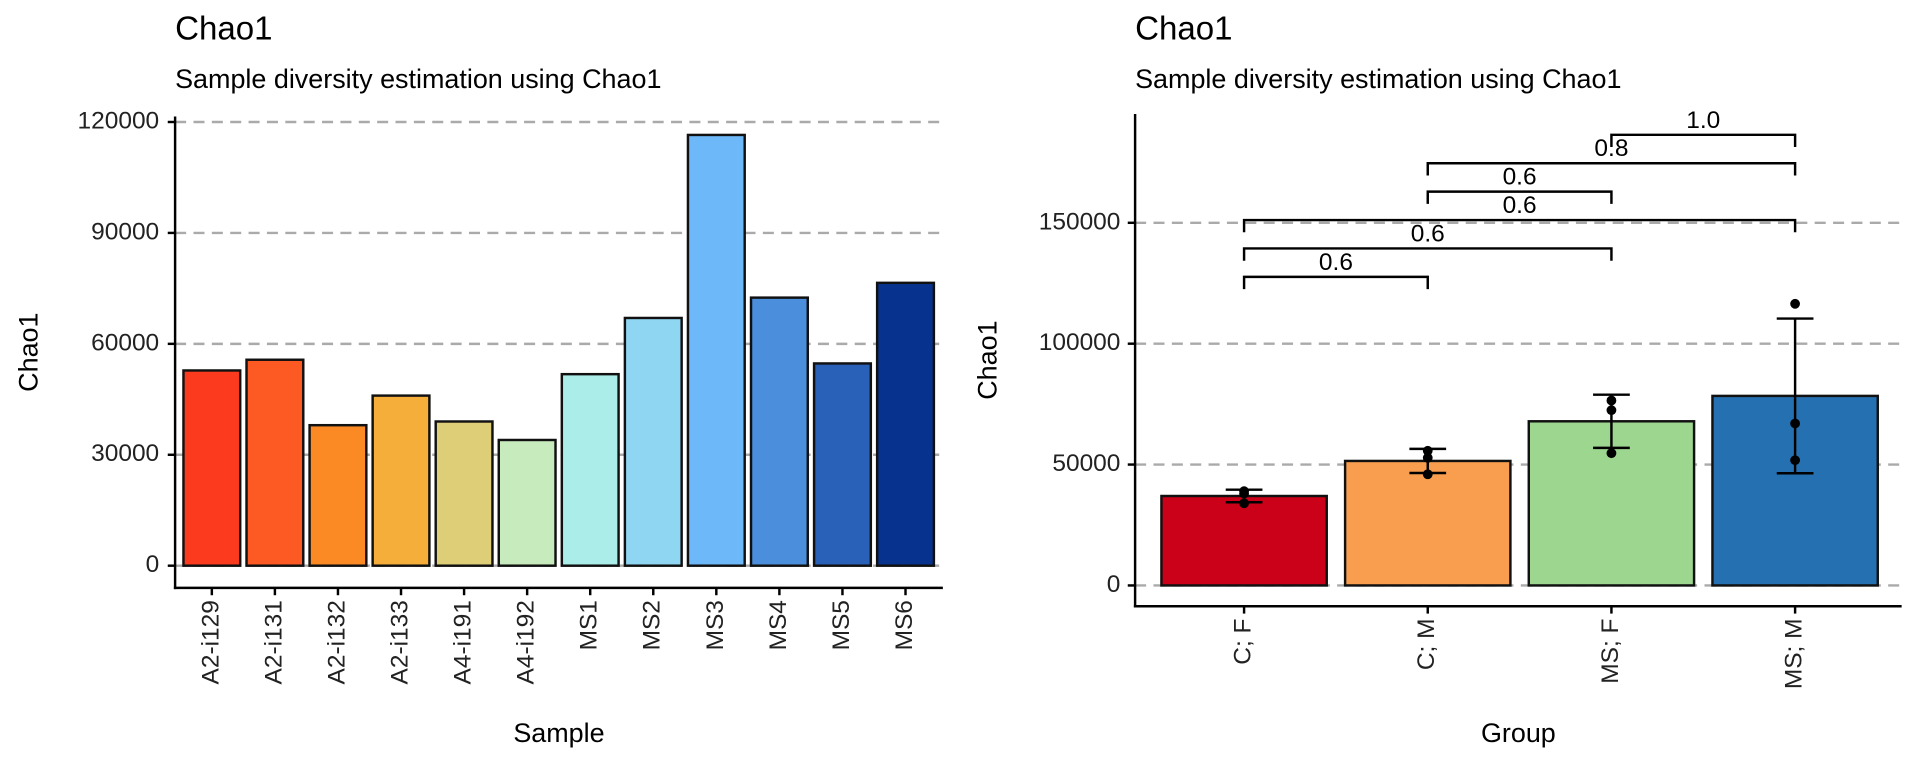 Image resolution: width=1920 pixels, height=768 pixels. Describe the element at coordinates (558, 733) in the screenshot. I see `x-axis-title: Sample` at that location.